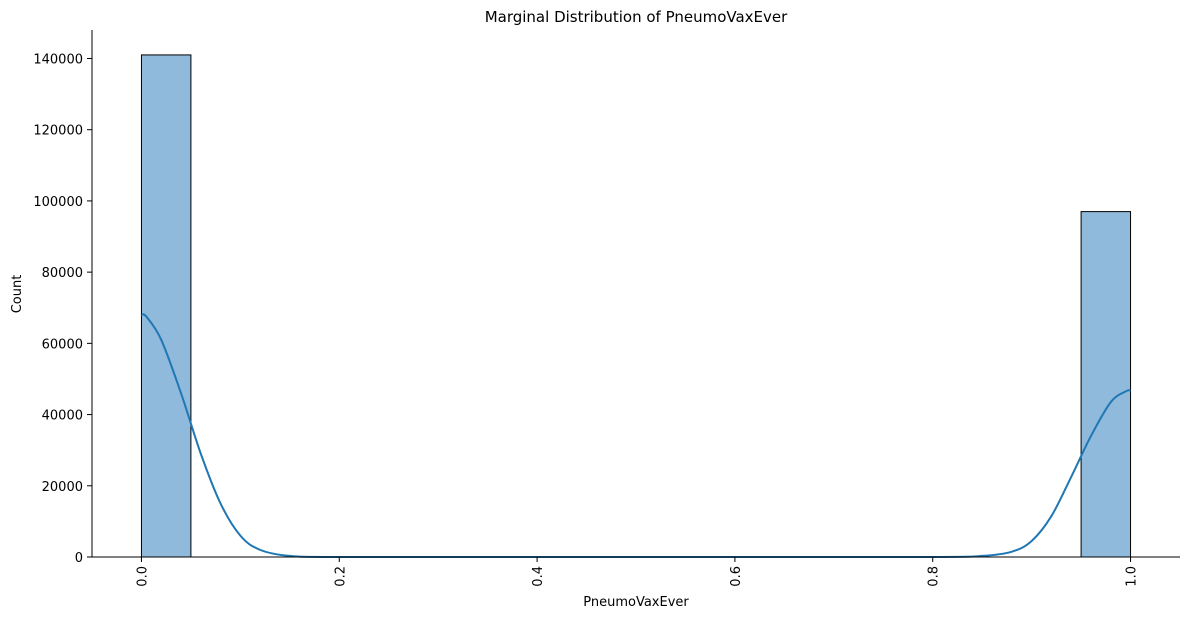 This screenshot has width=1189, height=618. Describe the element at coordinates (636, 602) in the screenshot. I see `x-axis-label: PneumoVaxEver` at that location.